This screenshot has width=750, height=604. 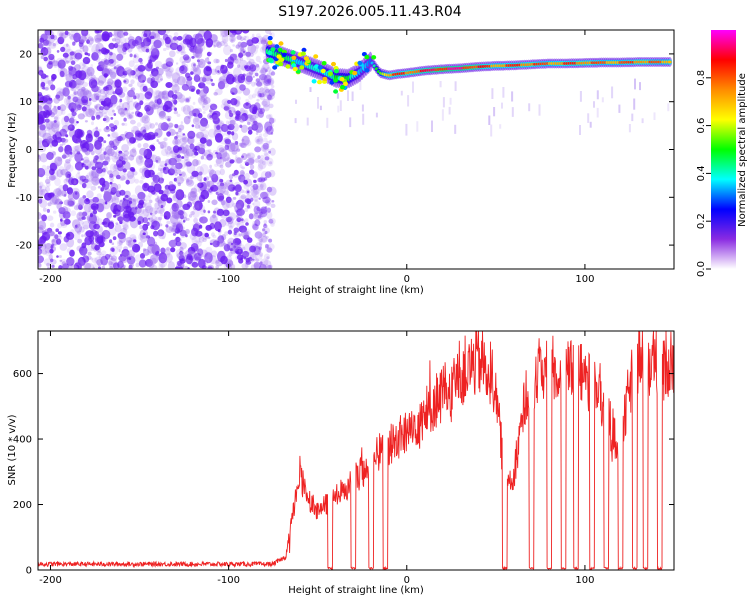 I want to click on spectrogram-y-tick-label: 10, so click(x=25, y=102).